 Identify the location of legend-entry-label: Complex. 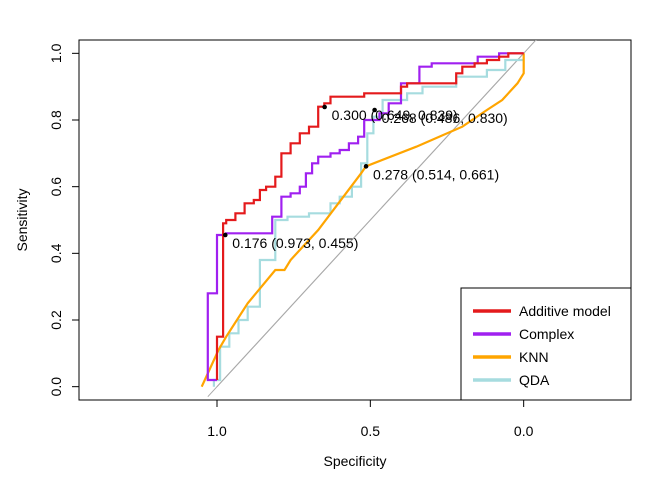
(546, 334).